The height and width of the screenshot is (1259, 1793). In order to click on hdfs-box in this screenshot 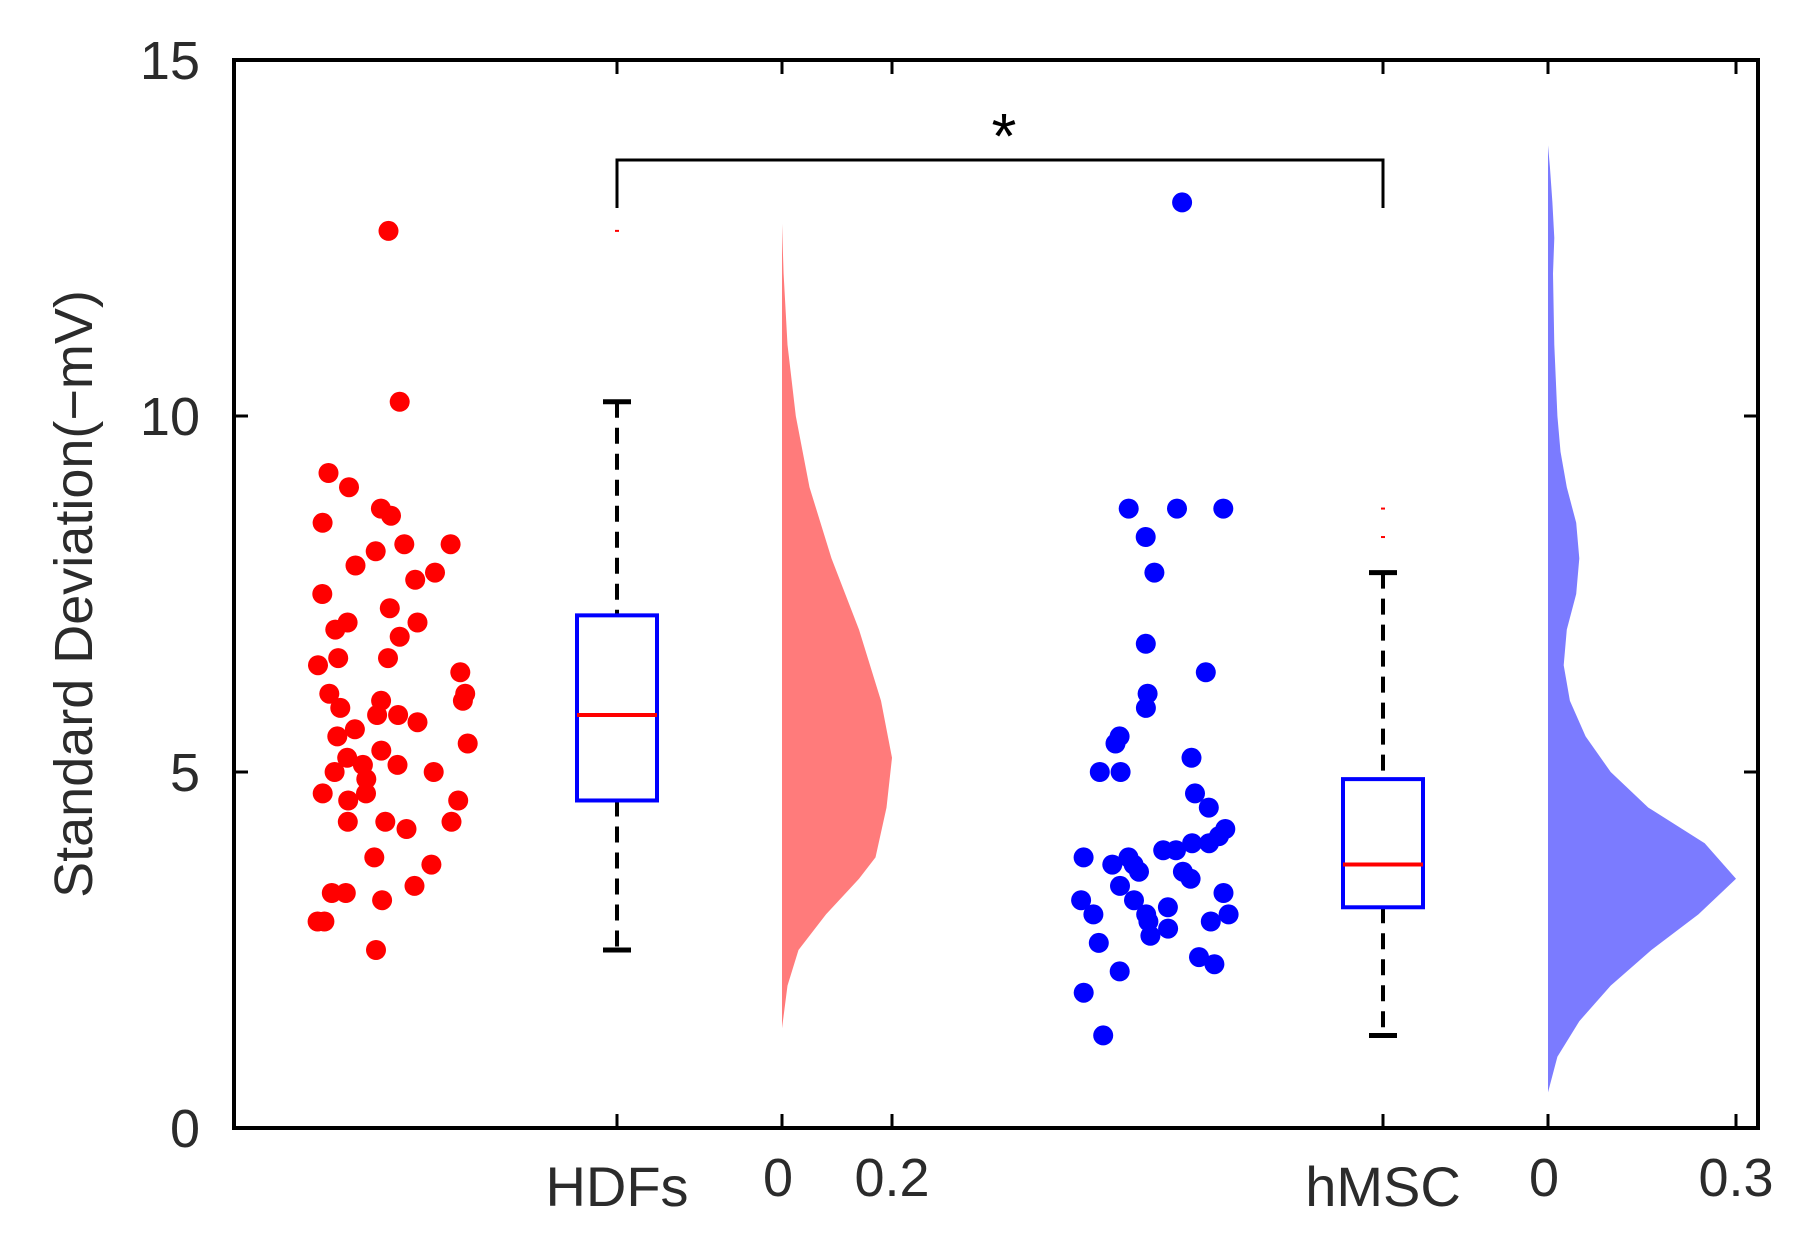, I will do `click(617, 708)`.